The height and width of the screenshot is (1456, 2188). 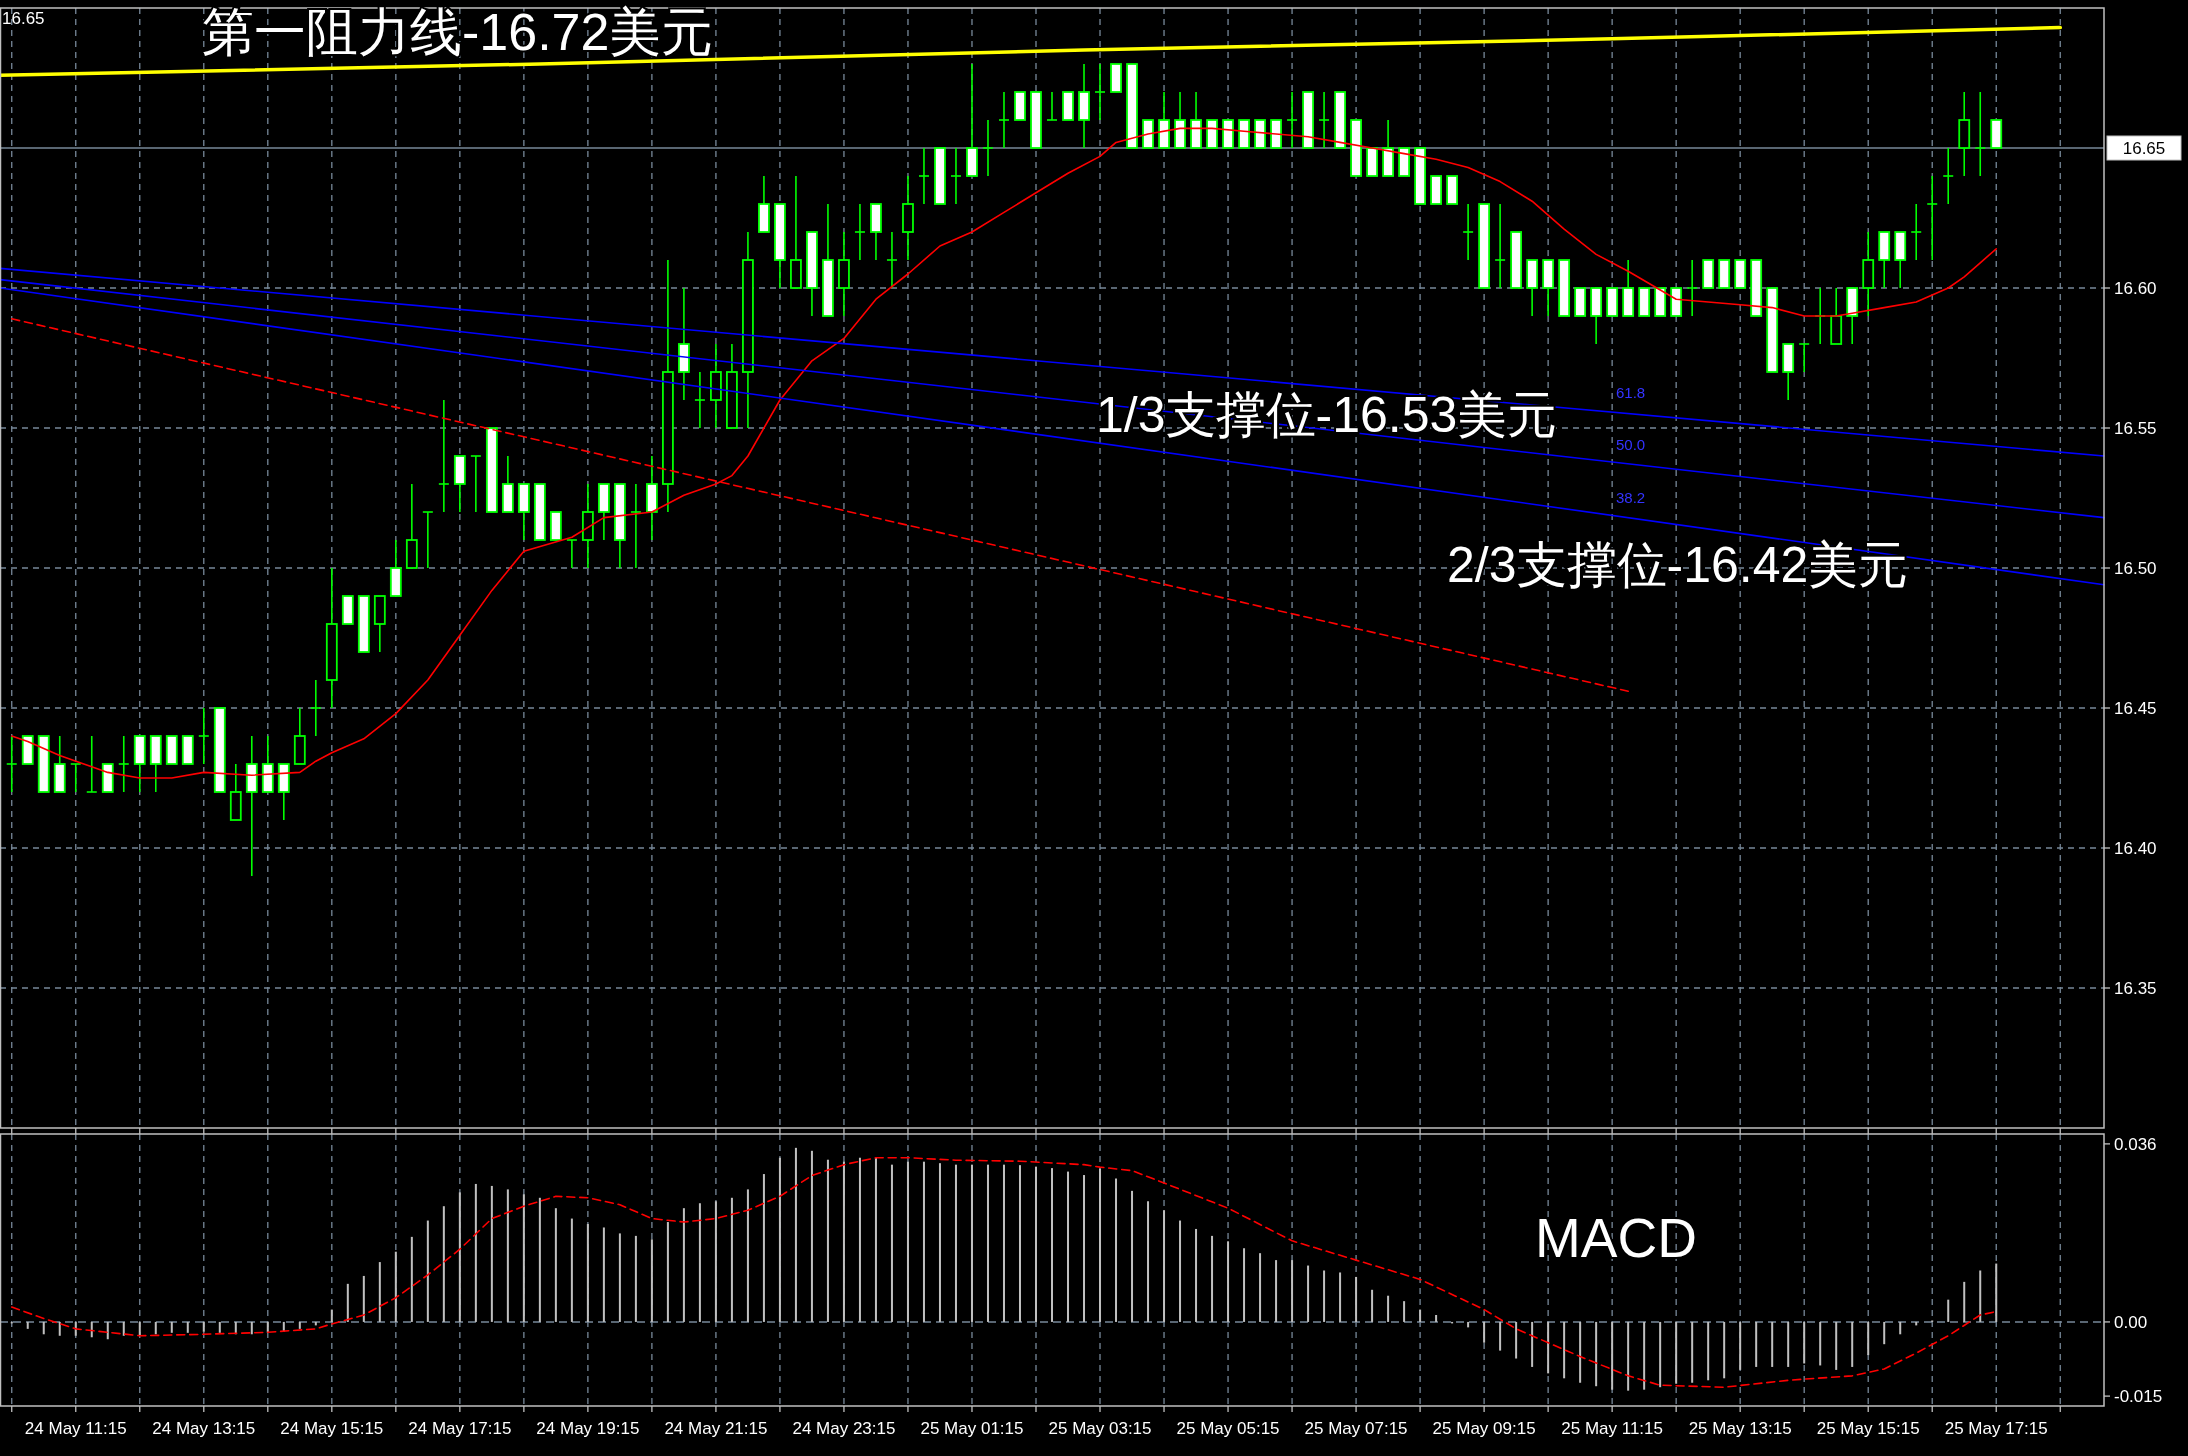 What do you see at coordinates (716, 1428) in the screenshot?
I see `x-tick-label: 24 May 21:15` at bounding box center [716, 1428].